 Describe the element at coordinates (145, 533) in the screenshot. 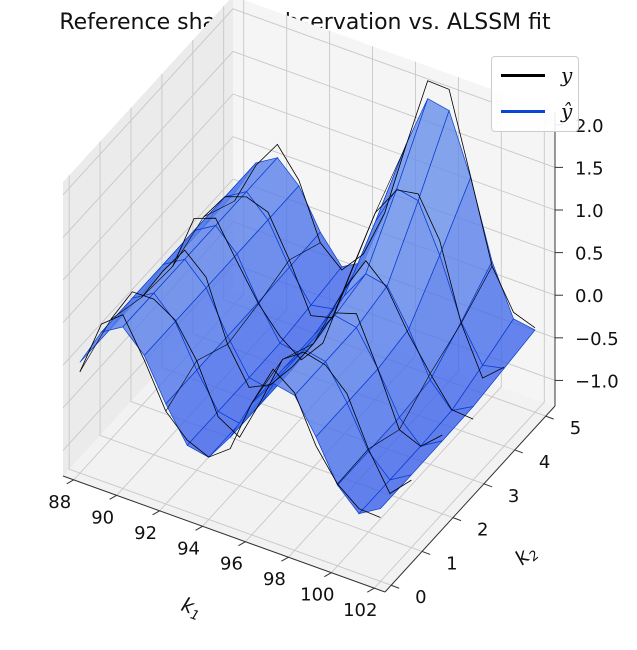

I see `k1-tick-label: 92` at that location.